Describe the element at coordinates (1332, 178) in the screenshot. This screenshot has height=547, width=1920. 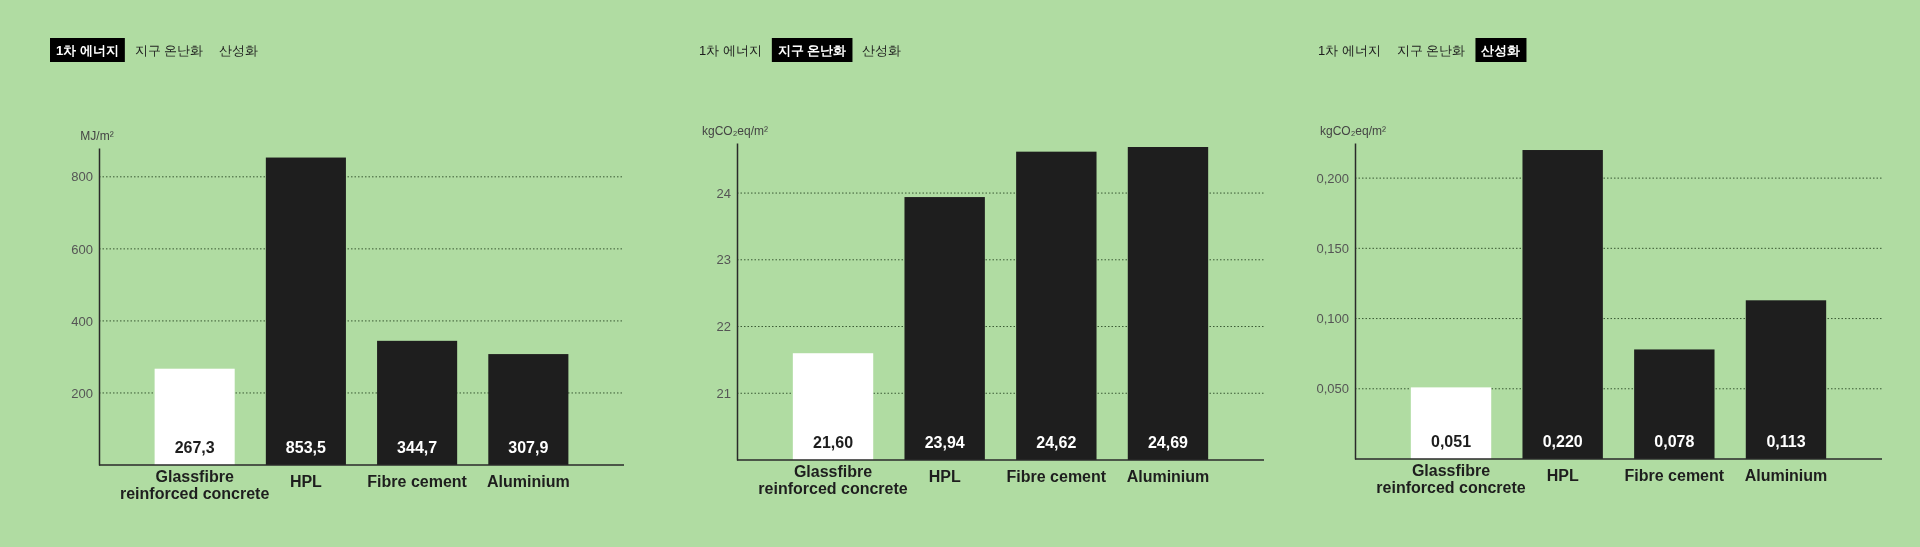
I see `y-tick-label: 0,200` at that location.